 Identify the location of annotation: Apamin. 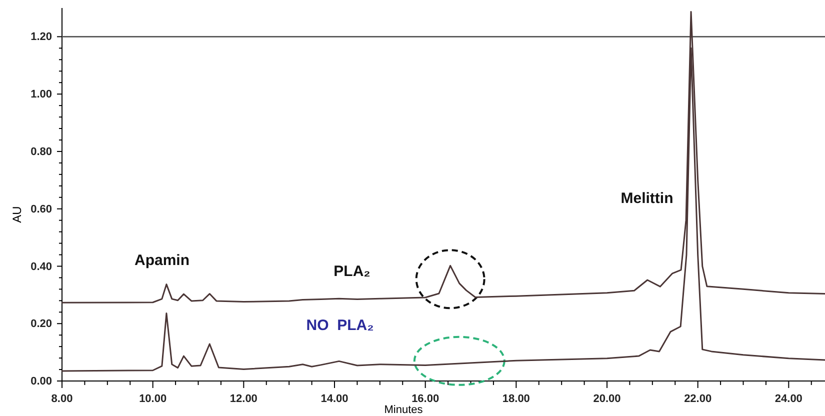
(162, 260).